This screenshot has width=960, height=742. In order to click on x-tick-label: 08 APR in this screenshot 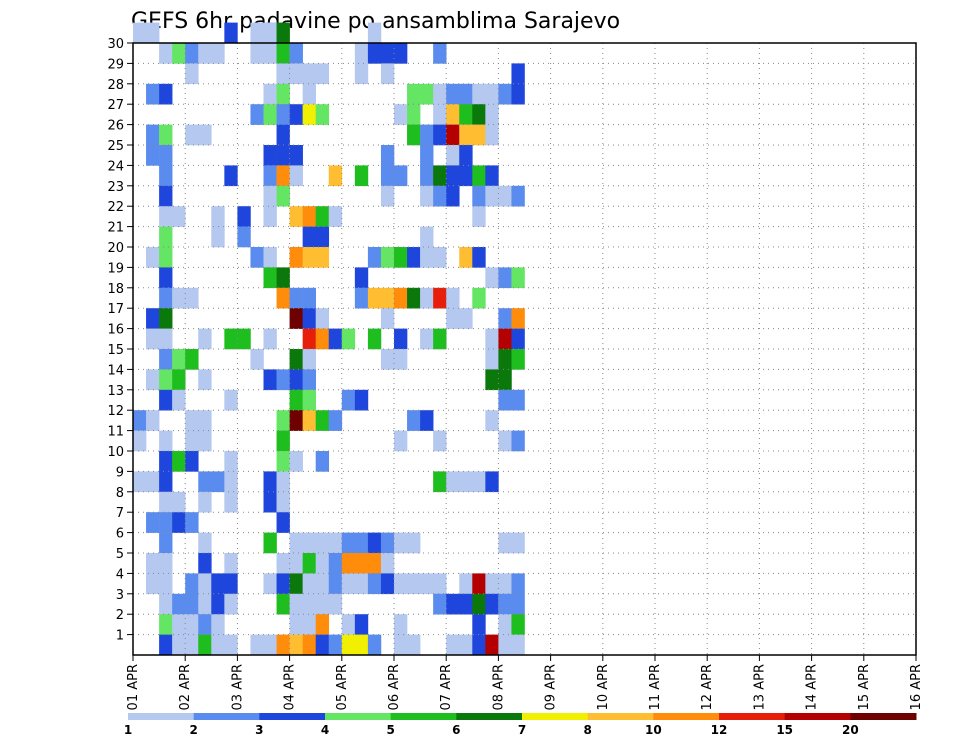, I will do `click(498, 687)`.